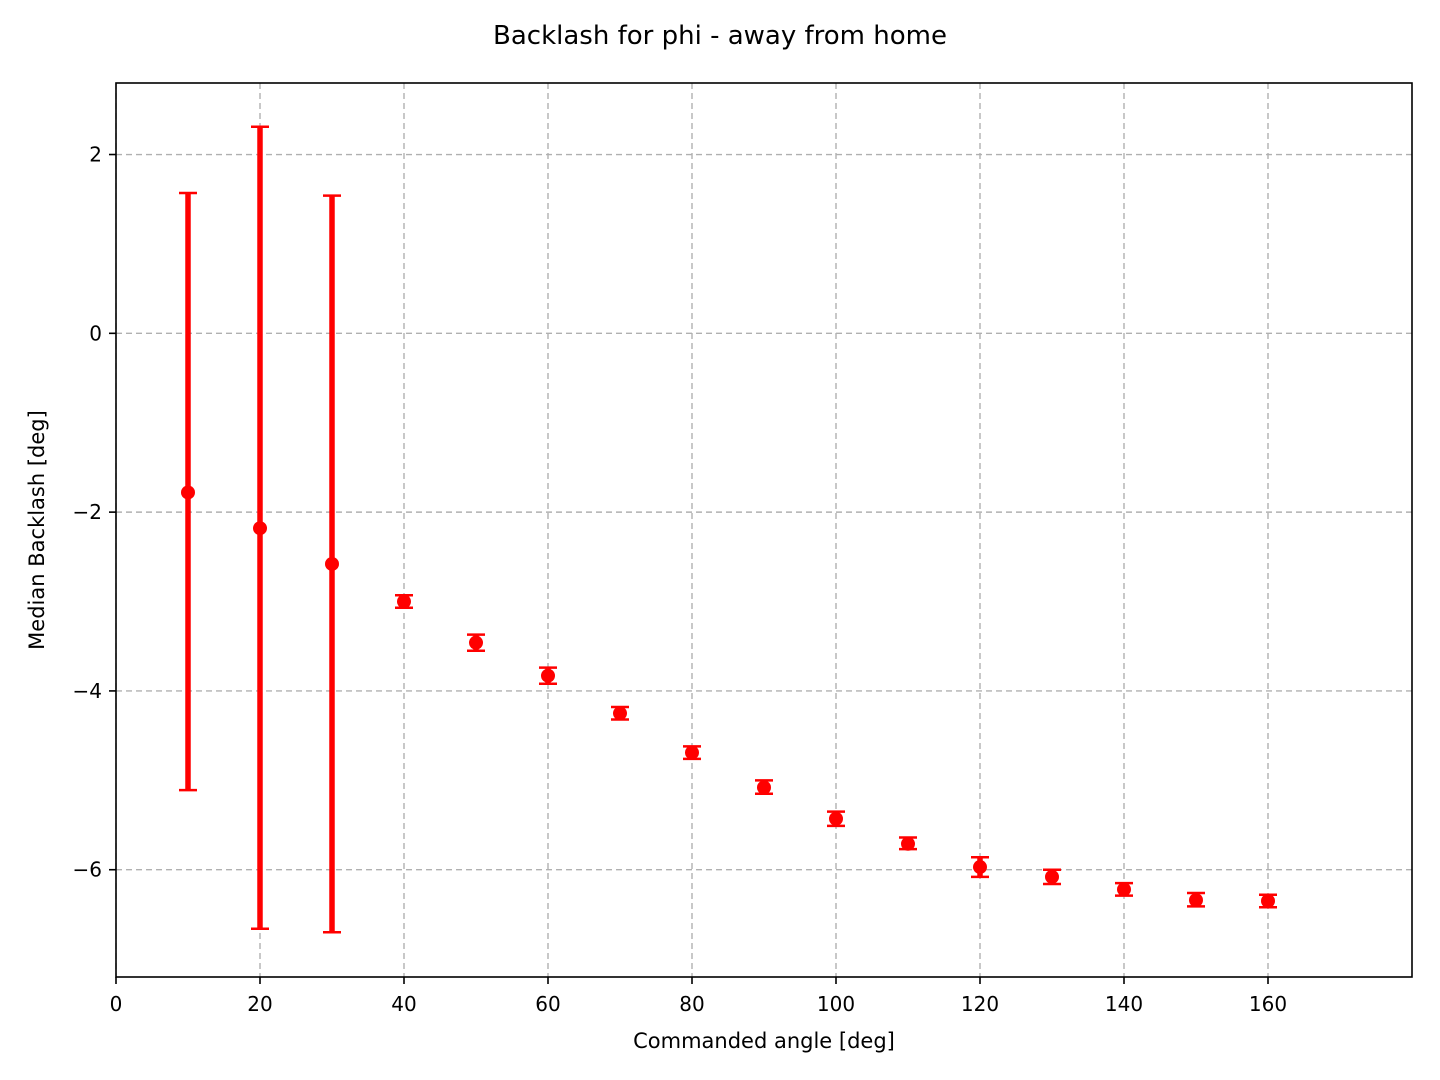 The height and width of the screenshot is (1080, 1440). I want to click on chart-title: Backlash for phi - away from home, so click(720, 36).